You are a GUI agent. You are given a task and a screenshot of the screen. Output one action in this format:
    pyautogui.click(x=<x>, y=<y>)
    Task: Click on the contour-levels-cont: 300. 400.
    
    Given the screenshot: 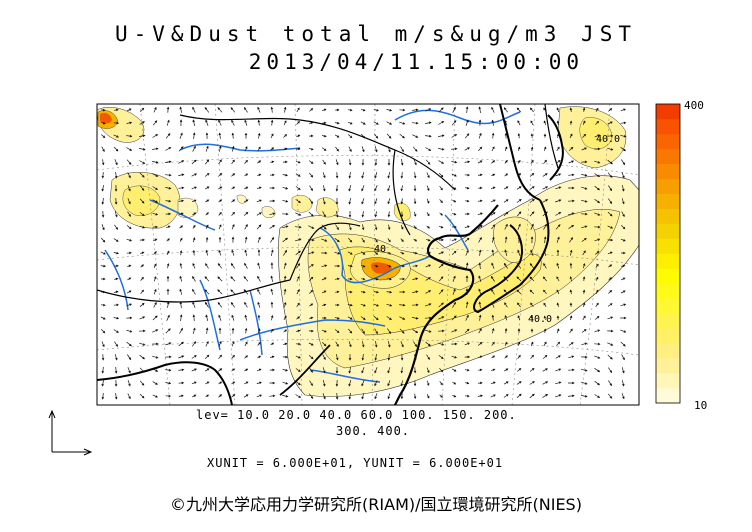 What is the action you would take?
    pyautogui.click(x=373, y=431)
    